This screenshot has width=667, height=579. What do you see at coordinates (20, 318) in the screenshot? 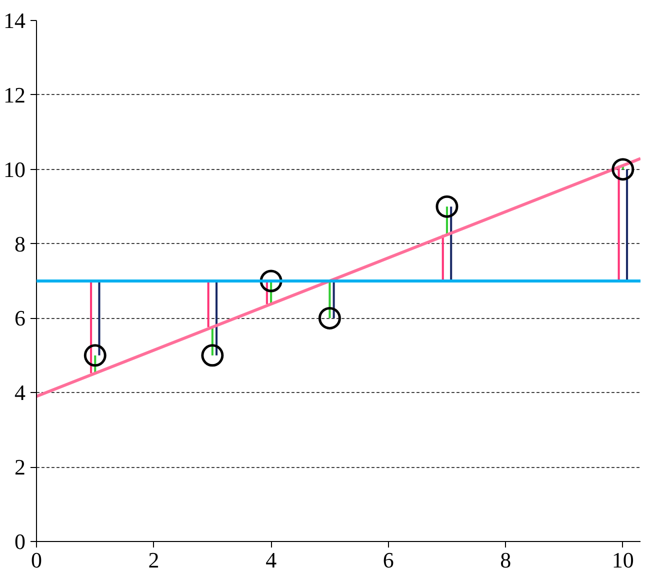
I see `y-tick-label: 6` at bounding box center [20, 318].